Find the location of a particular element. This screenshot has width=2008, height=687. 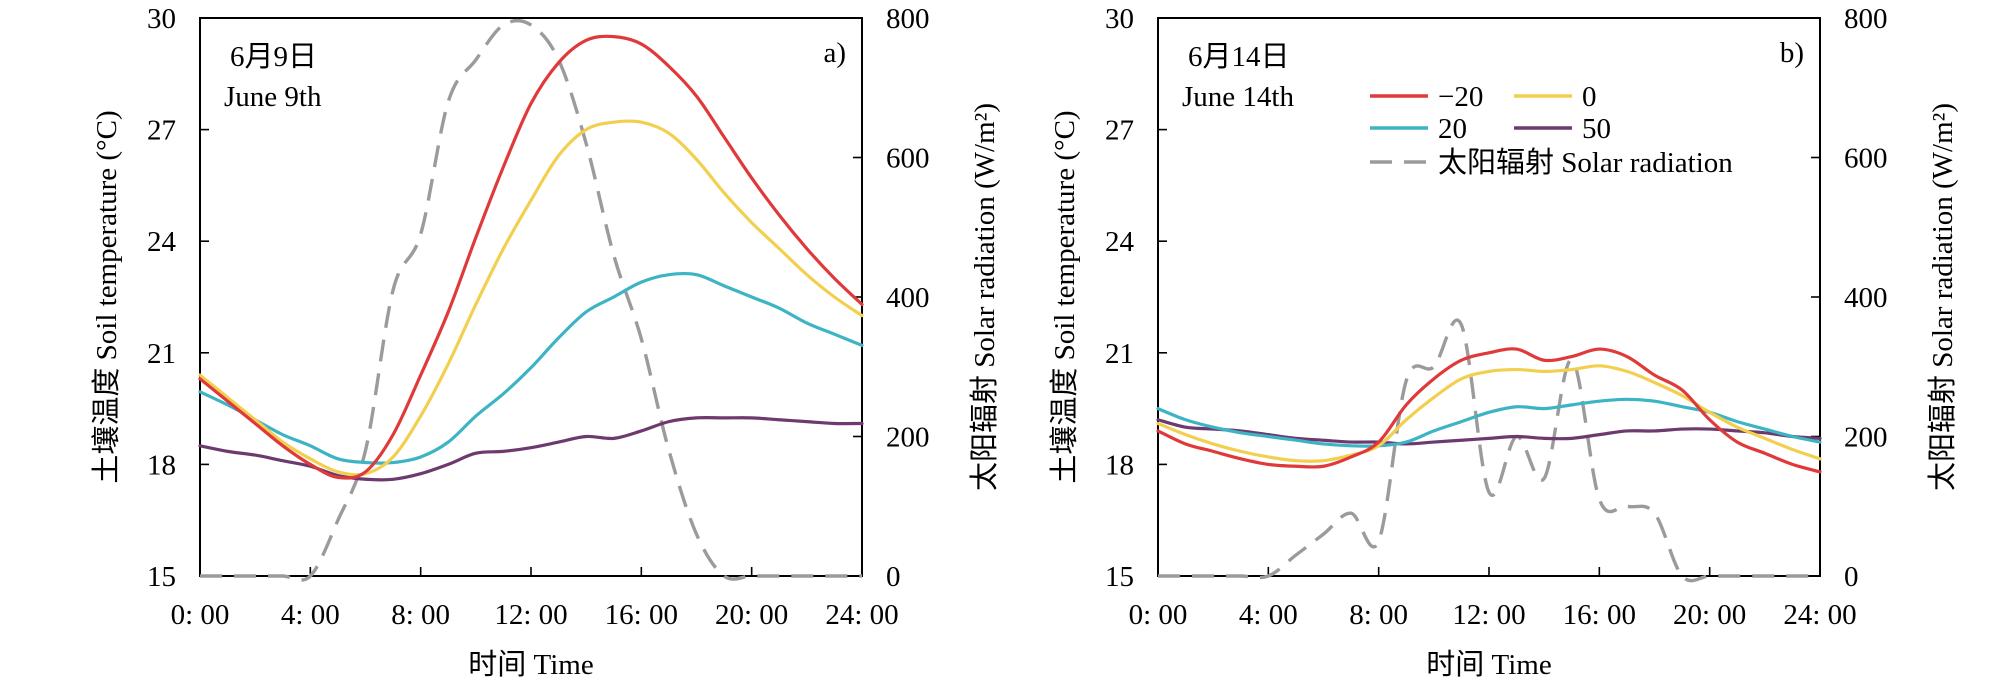

panel-label: b) is located at coordinates (1792, 53).